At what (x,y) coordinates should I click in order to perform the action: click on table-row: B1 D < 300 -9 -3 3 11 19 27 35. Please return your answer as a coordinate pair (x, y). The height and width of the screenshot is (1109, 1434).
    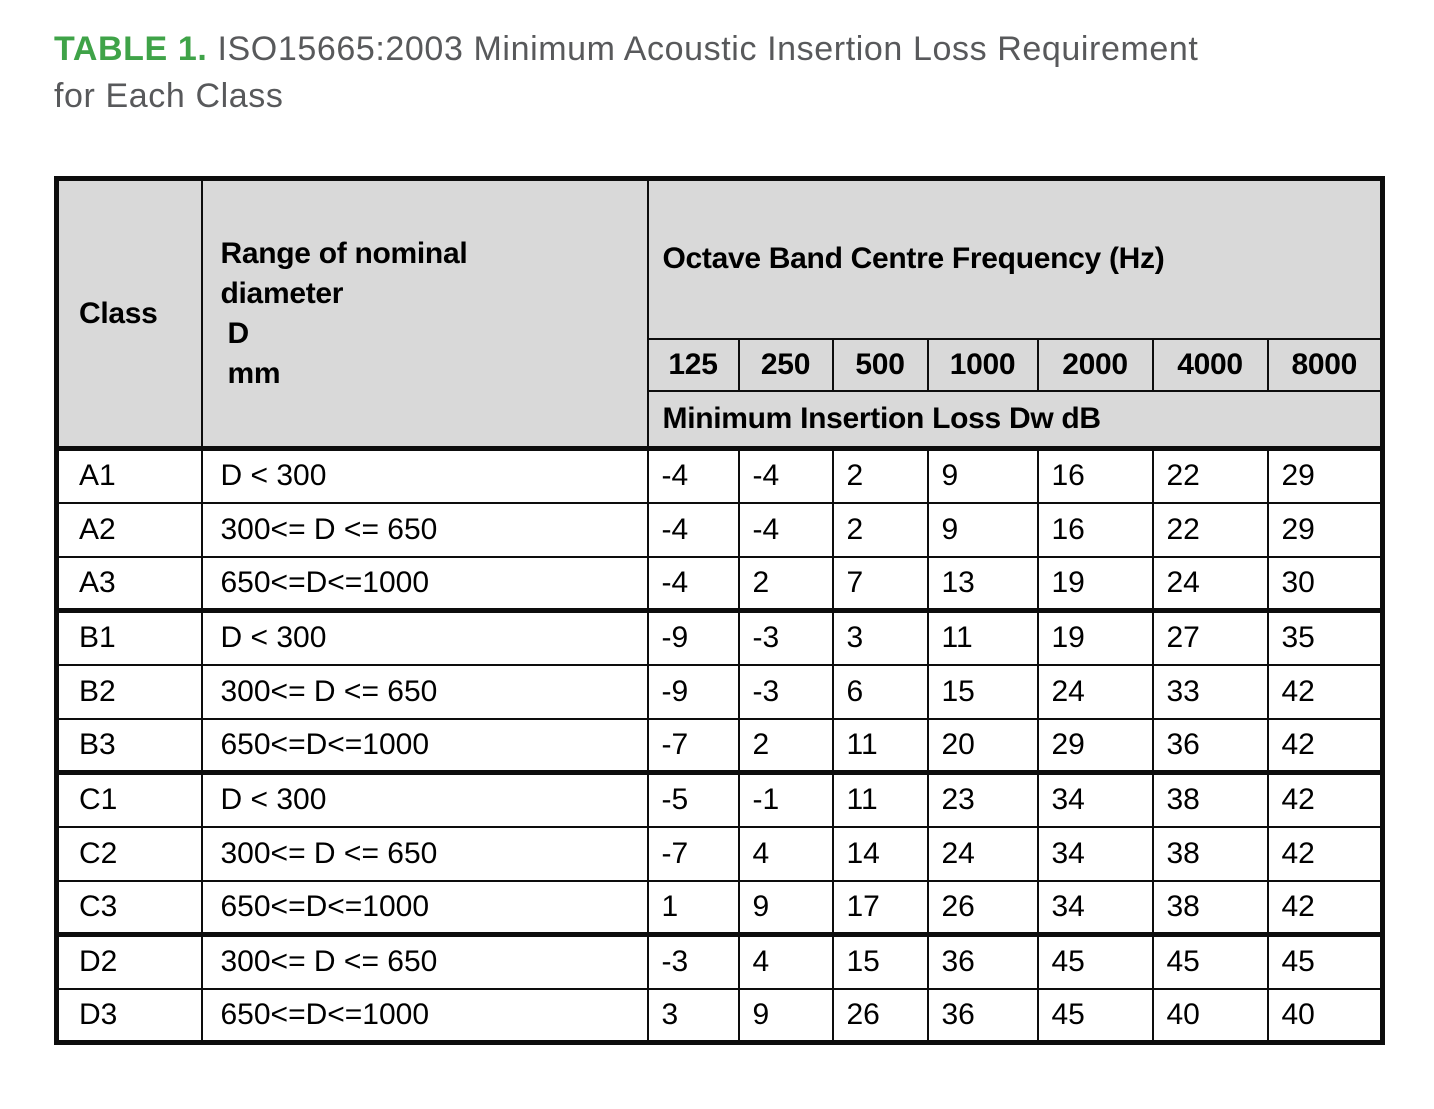
    Looking at the image, I should click on (719, 637).